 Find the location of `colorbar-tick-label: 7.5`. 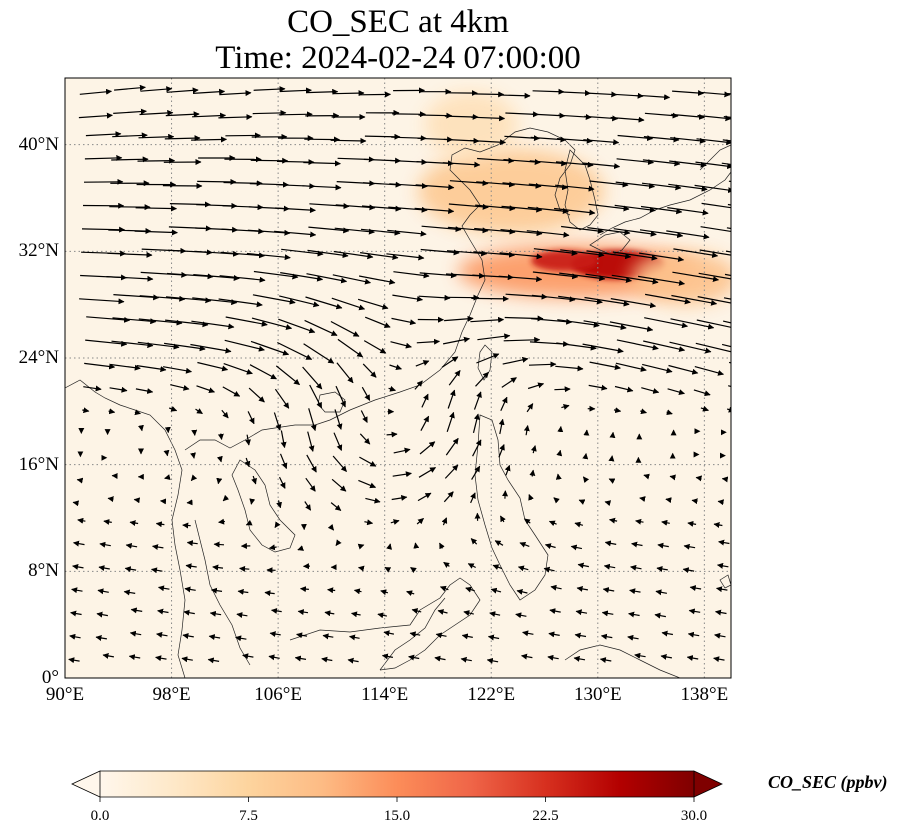

colorbar-tick-label: 7.5 is located at coordinates (248, 816).